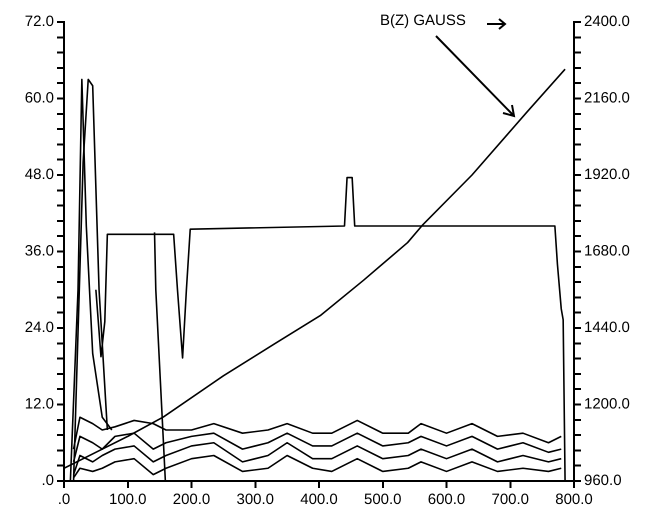 The image size is (656, 516). What do you see at coordinates (255, 499) in the screenshot?
I see `x-tick-label: 300.0` at bounding box center [255, 499].